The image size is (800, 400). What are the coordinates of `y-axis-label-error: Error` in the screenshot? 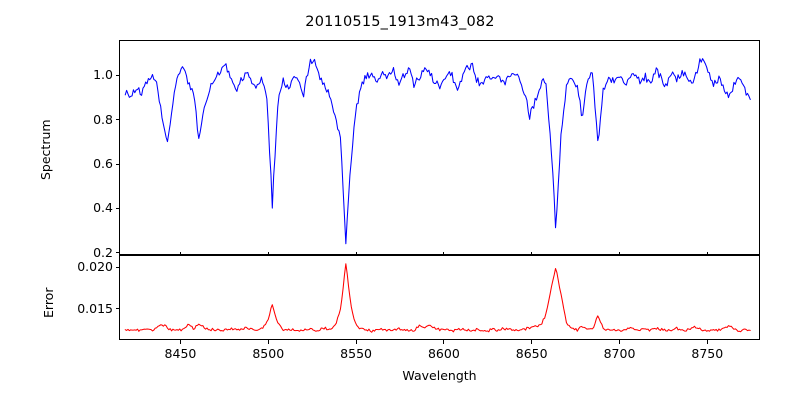 It's located at (48, 302).